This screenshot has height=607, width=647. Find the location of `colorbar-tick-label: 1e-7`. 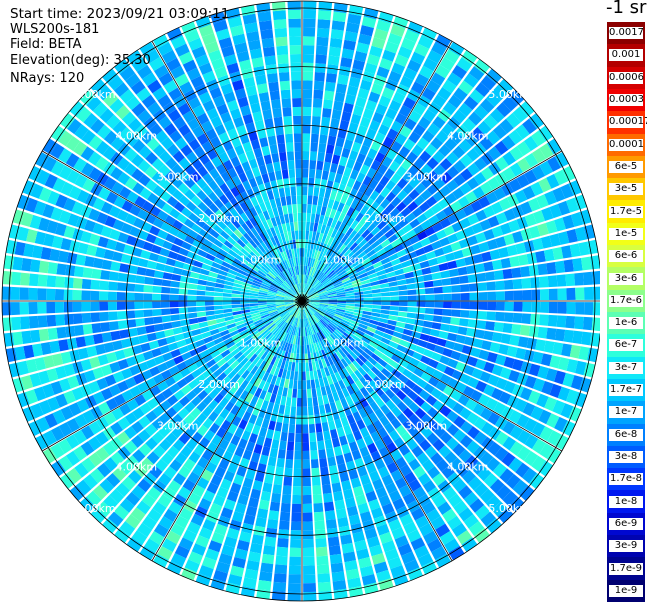

colorbar-tick-label: 1e-7 is located at coordinates (626, 412).